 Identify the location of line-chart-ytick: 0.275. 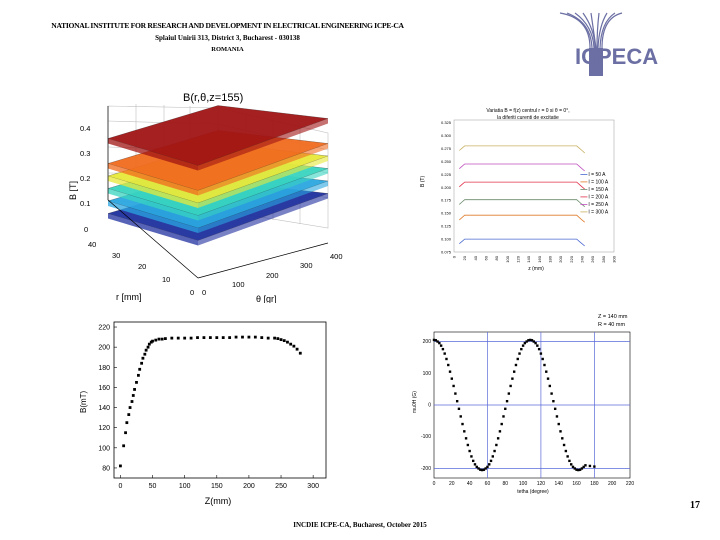
(446, 148).